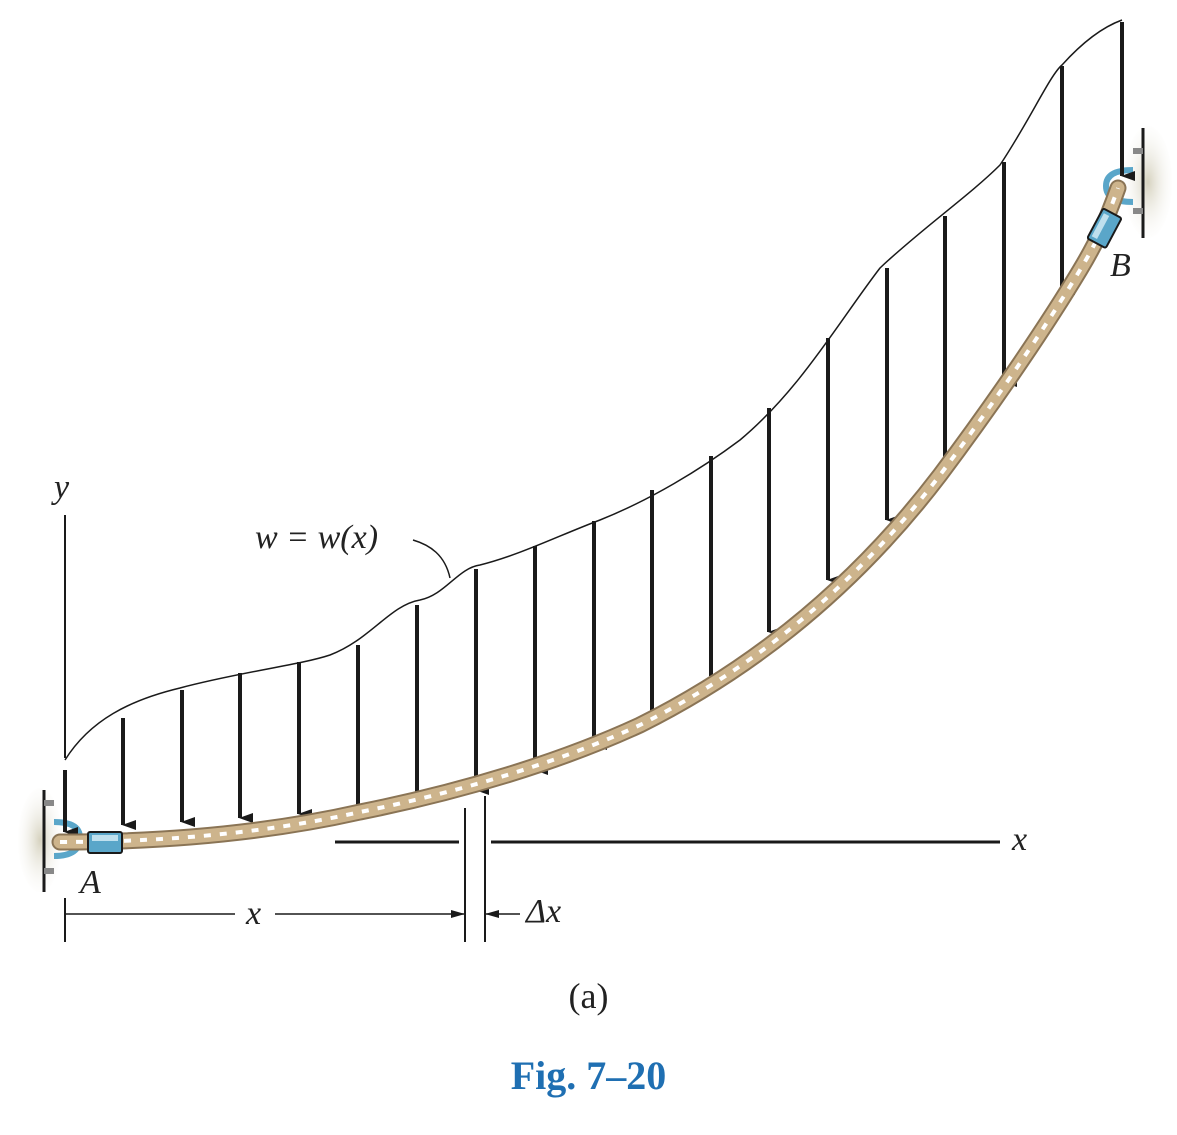 Image resolution: width=1177 pixels, height=1135 pixels. I want to click on dim-x-label: x, so click(253, 913).